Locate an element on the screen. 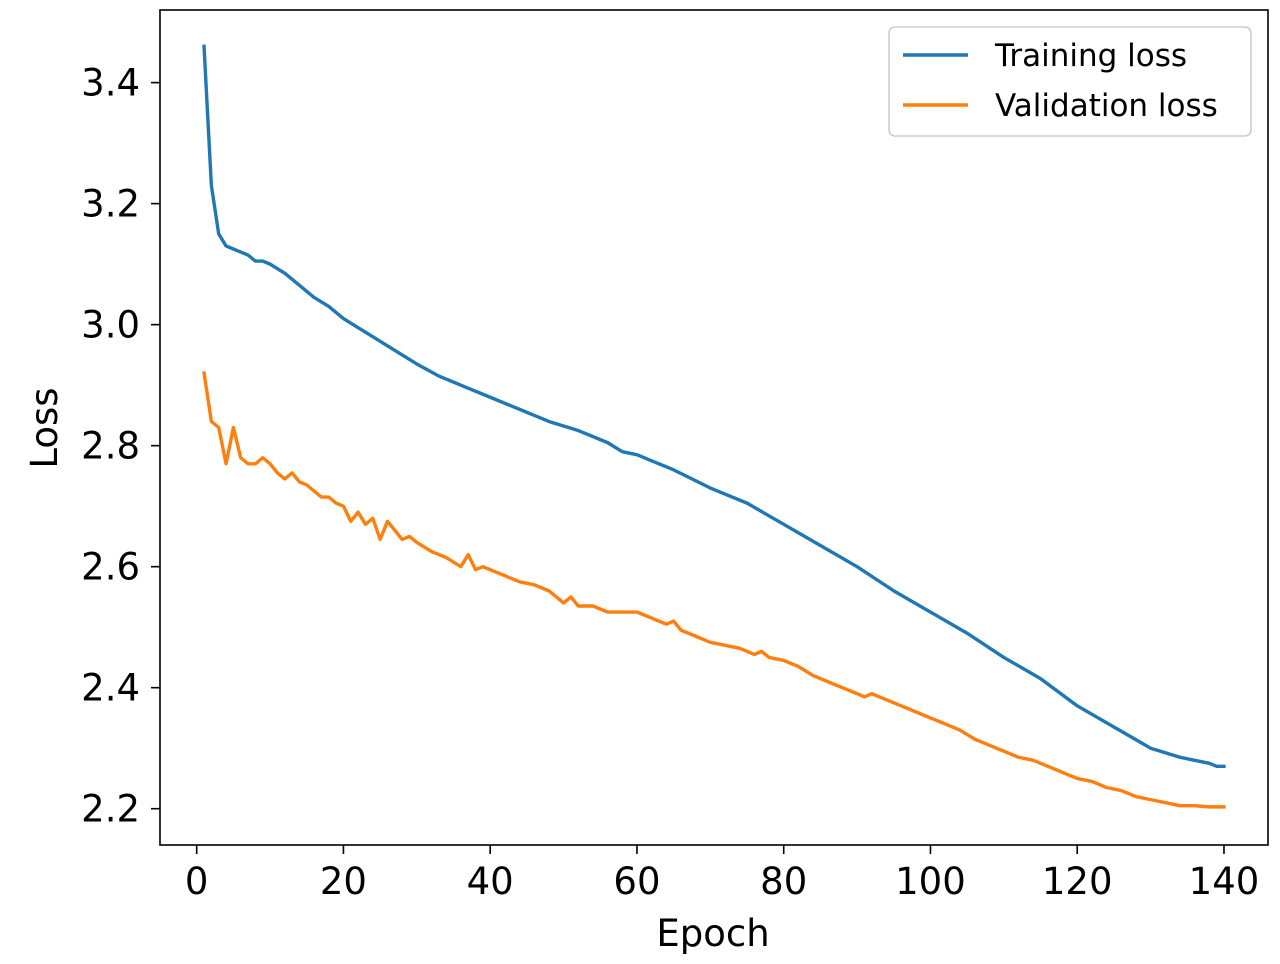 The height and width of the screenshot is (964, 1280). legend: Training loss Validation loss is located at coordinates (1070, 81).